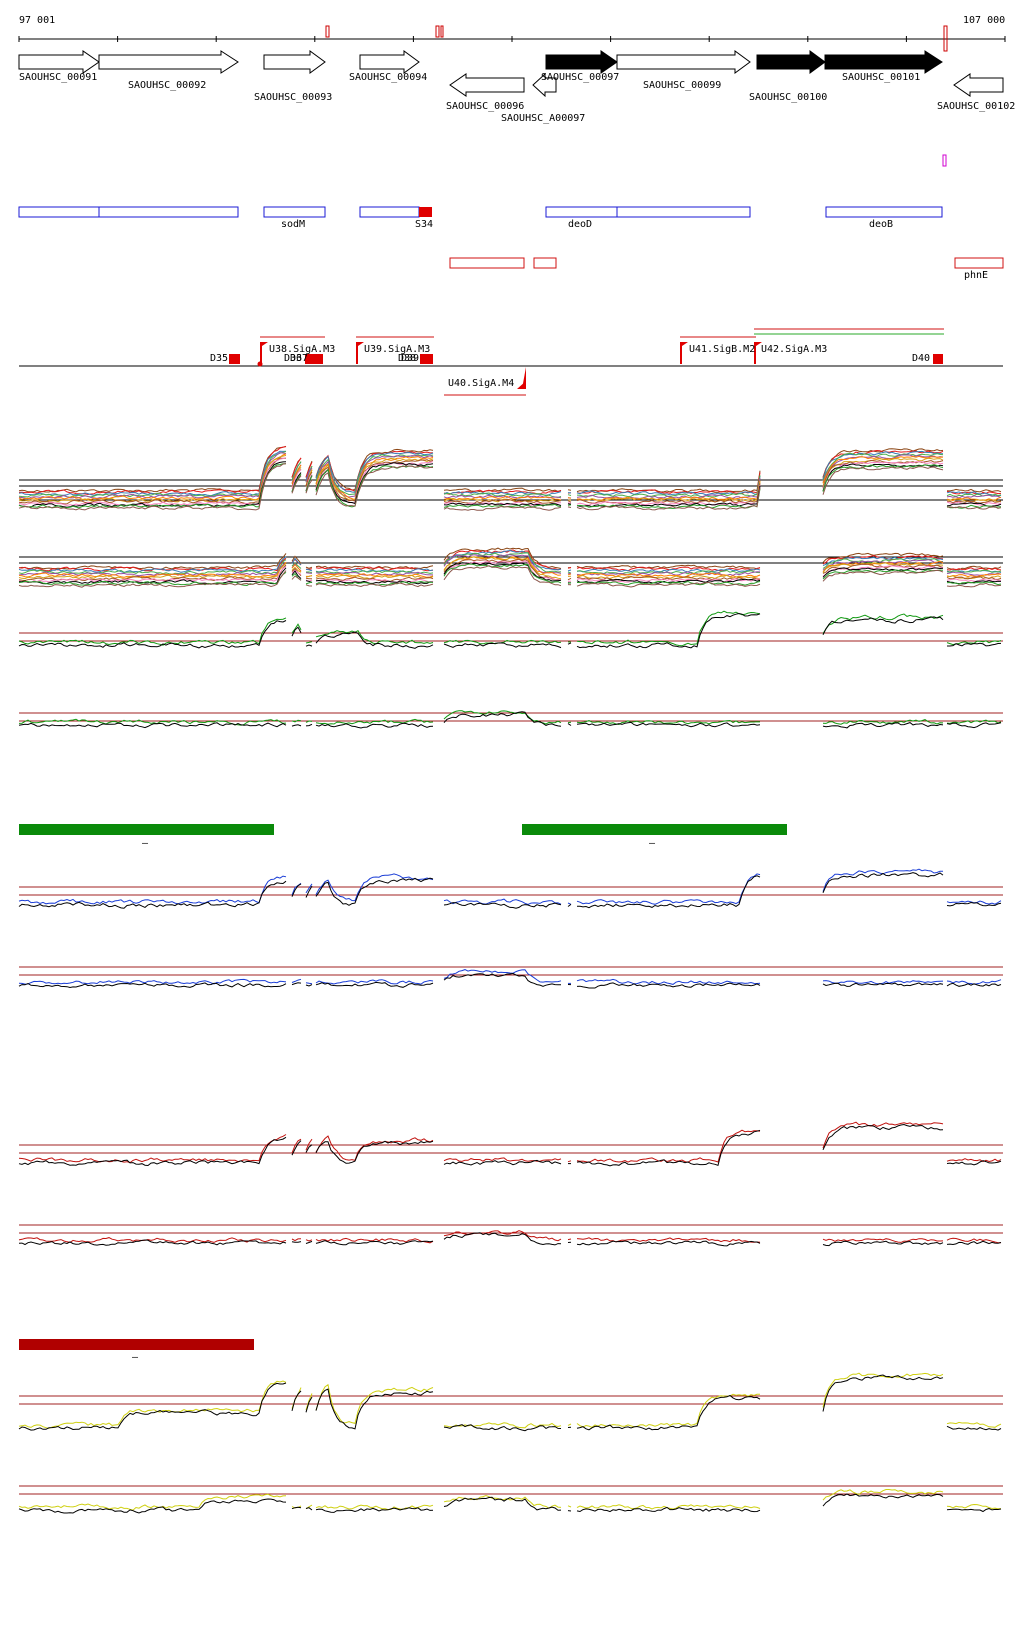 This screenshot has height=1640, width=1024. I want to click on ruler-end-label: 107 000, so click(984, 20).